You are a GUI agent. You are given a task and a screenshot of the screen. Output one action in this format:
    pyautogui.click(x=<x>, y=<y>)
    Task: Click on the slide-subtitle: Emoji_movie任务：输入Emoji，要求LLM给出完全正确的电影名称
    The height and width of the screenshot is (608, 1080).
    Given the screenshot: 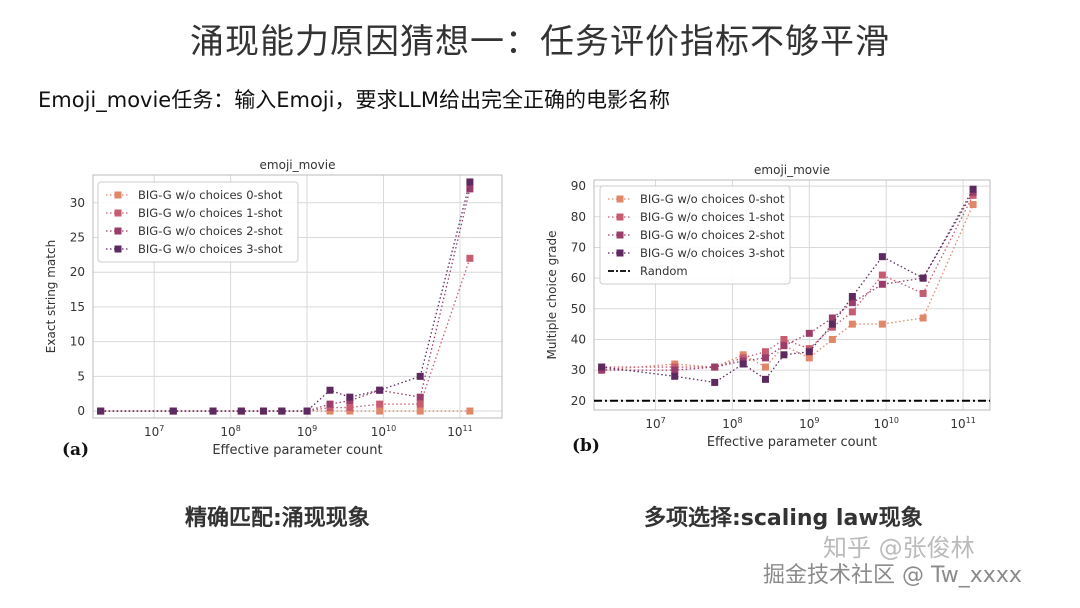 What is the action you would take?
    pyautogui.click(x=354, y=100)
    